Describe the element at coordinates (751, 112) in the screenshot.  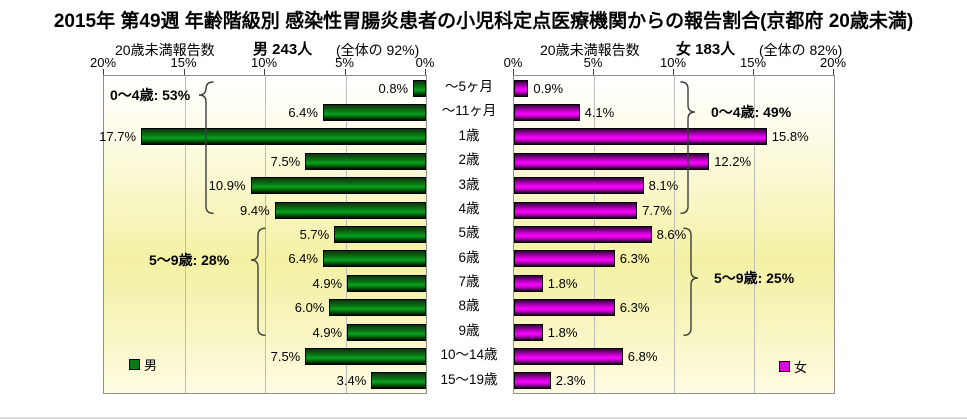
I see `annotation-female-0-4: 0～4歳: 49%` at that location.